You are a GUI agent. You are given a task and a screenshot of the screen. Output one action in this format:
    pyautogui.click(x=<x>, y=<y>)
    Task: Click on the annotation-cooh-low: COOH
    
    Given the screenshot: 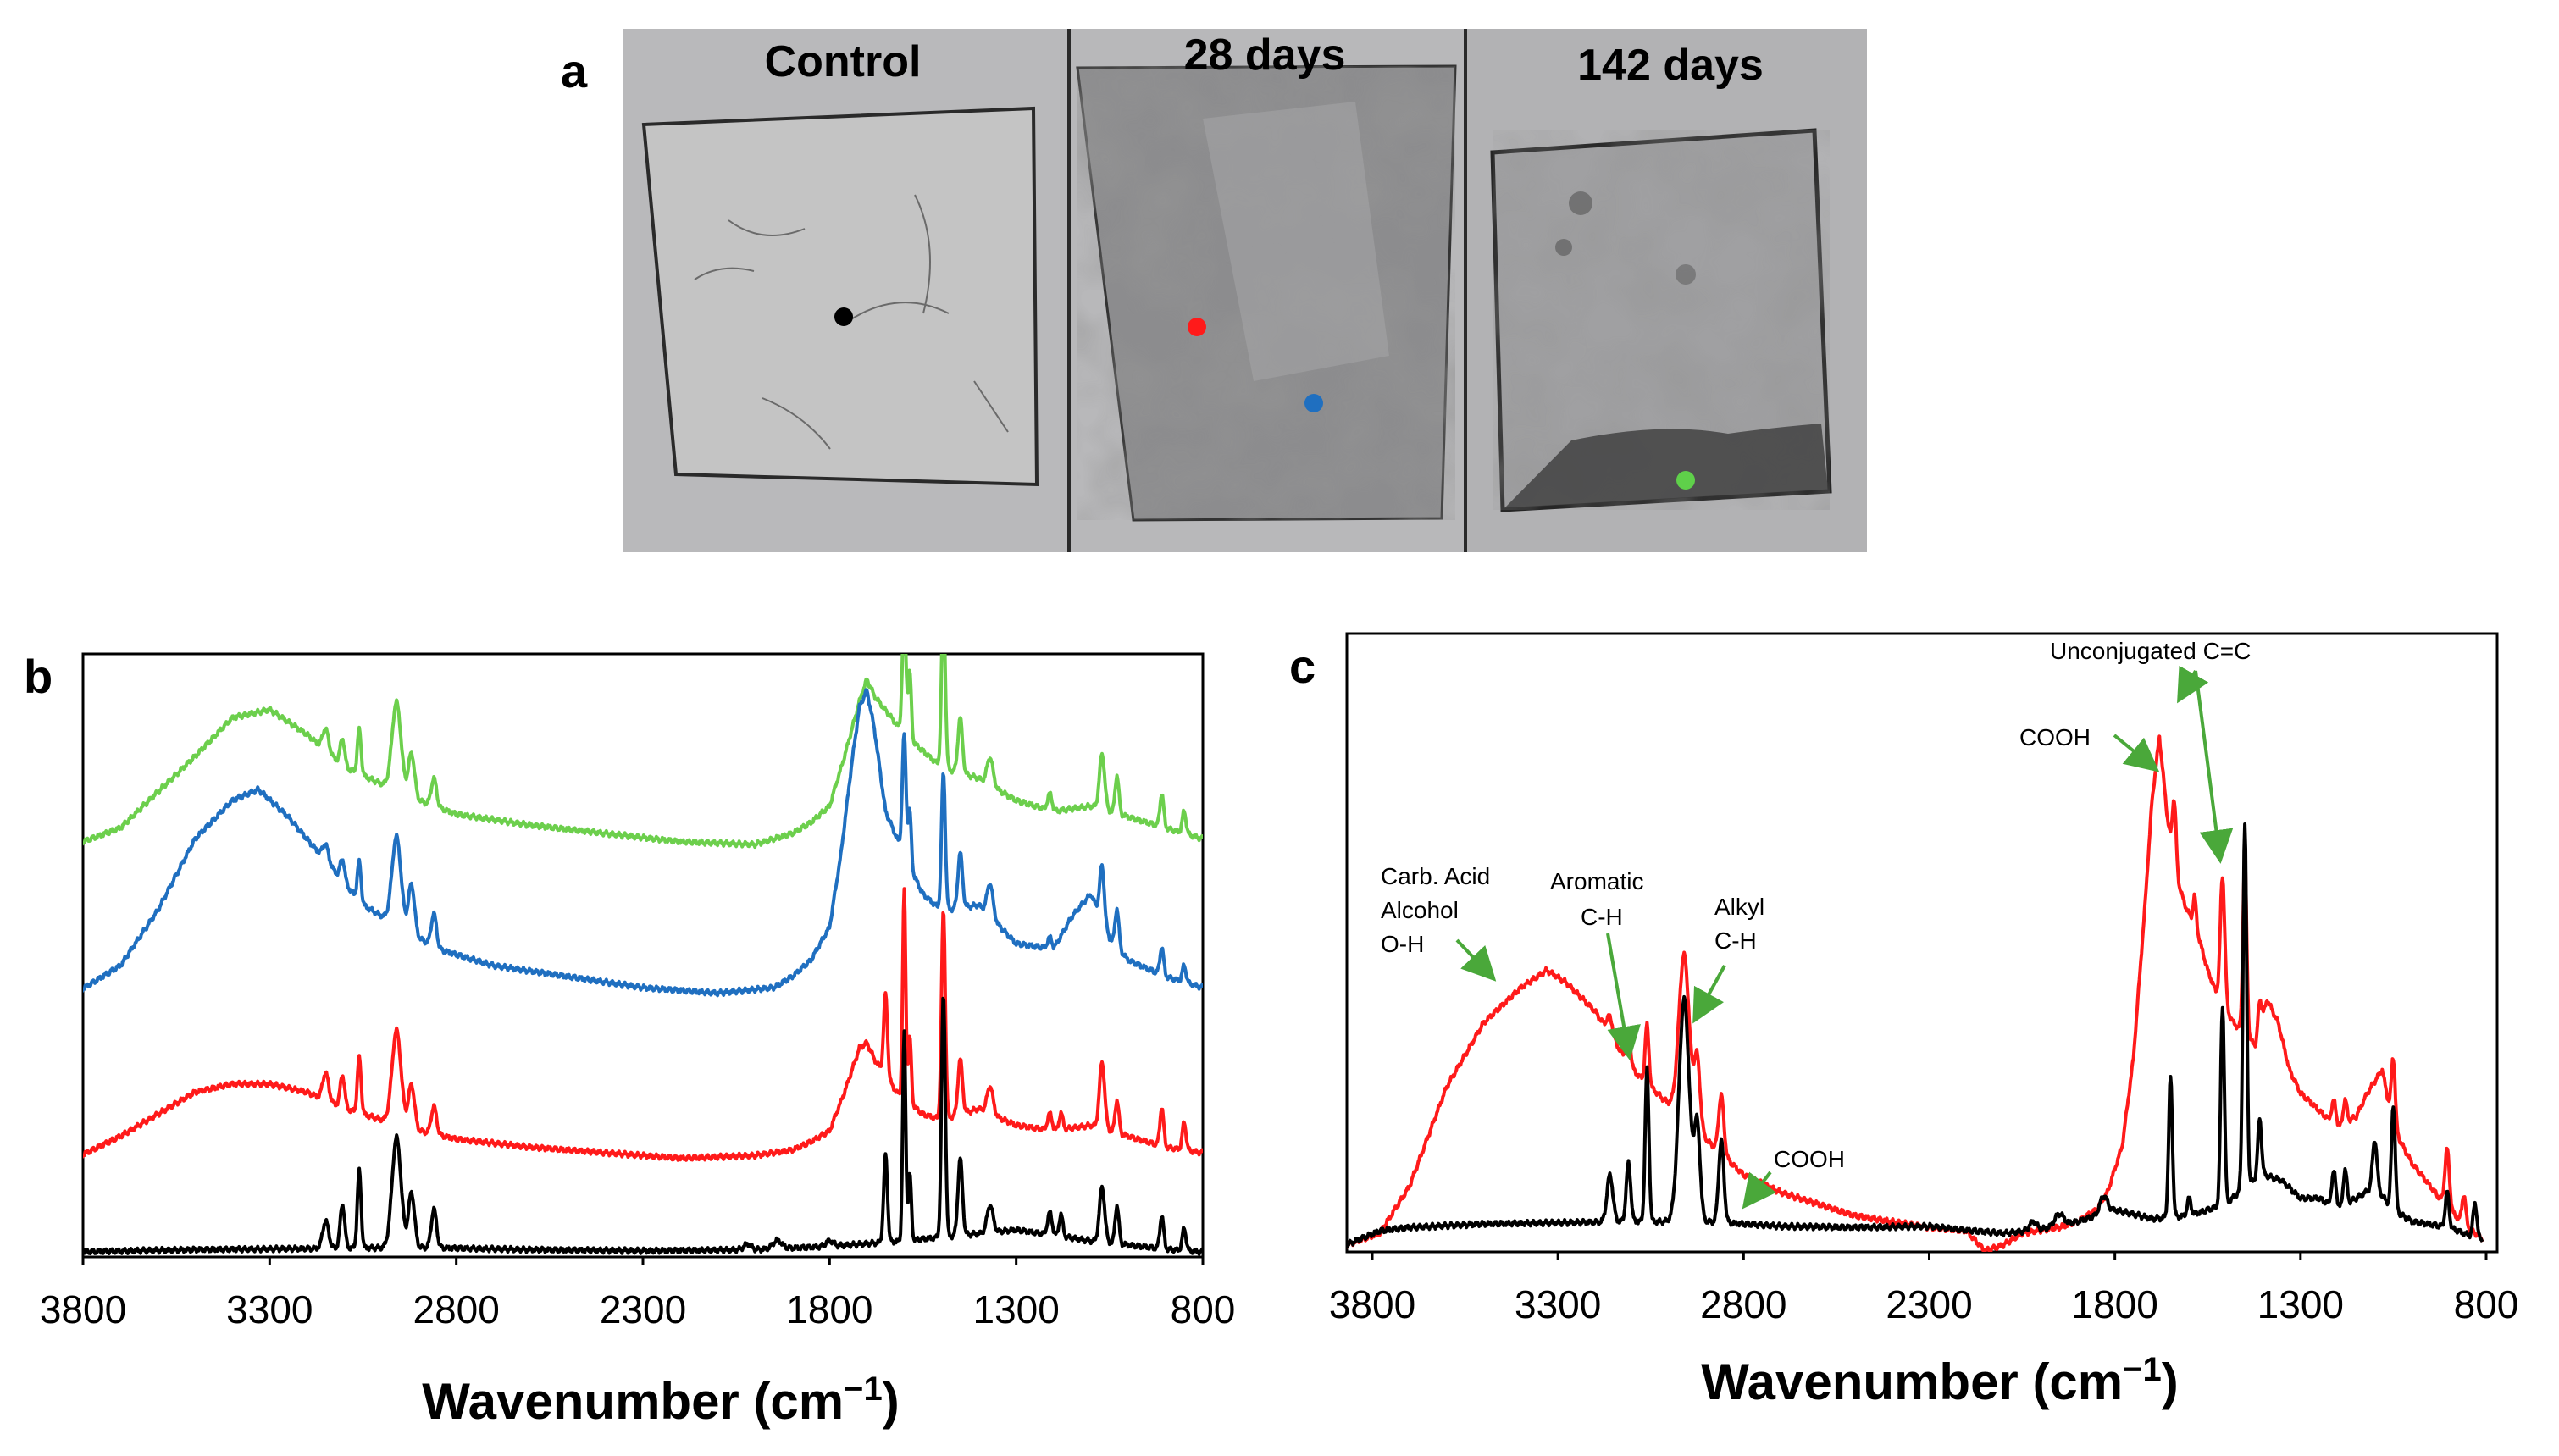 What is the action you would take?
    pyautogui.click(x=1809, y=1159)
    